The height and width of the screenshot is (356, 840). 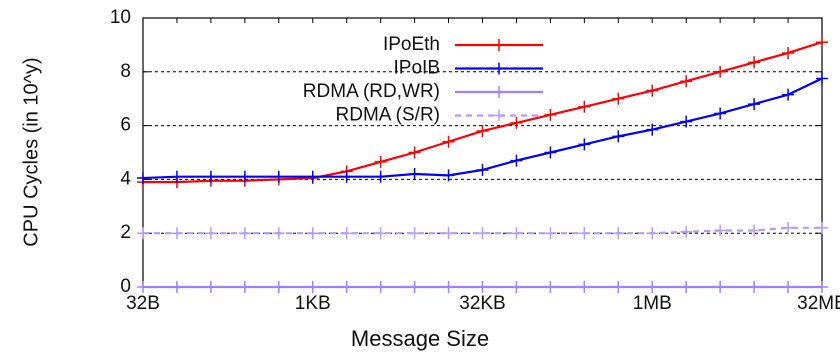 What do you see at coordinates (125, 178) in the screenshot?
I see `y-tick-label: 4` at bounding box center [125, 178].